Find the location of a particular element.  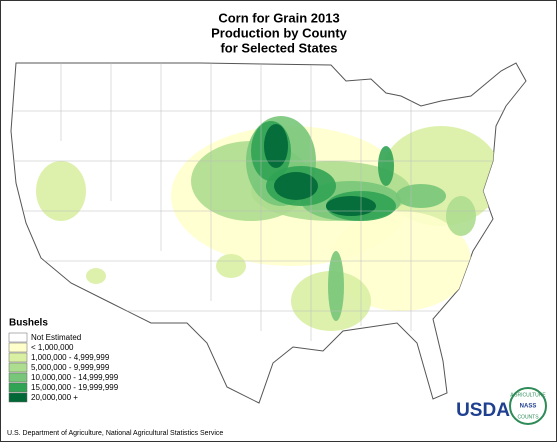

logo-name: USDA is located at coordinates (483, 410).